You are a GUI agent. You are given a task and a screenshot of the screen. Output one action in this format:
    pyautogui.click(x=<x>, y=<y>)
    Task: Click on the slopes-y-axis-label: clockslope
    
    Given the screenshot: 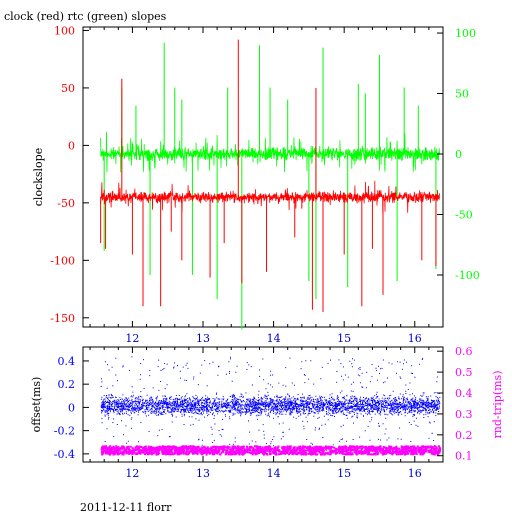 What is the action you would take?
    pyautogui.click(x=38, y=177)
    